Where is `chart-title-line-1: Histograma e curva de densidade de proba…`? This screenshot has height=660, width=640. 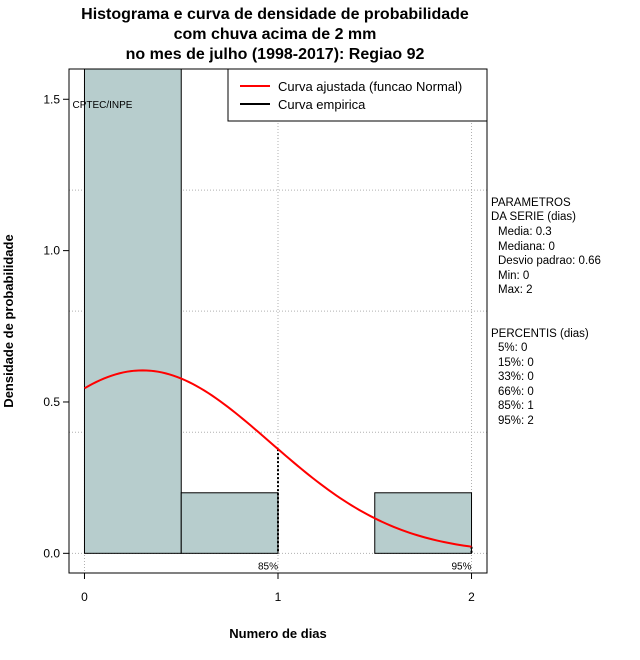 chart-title-line-1: Histograma e curva de densidade de proba… is located at coordinates (275, 14).